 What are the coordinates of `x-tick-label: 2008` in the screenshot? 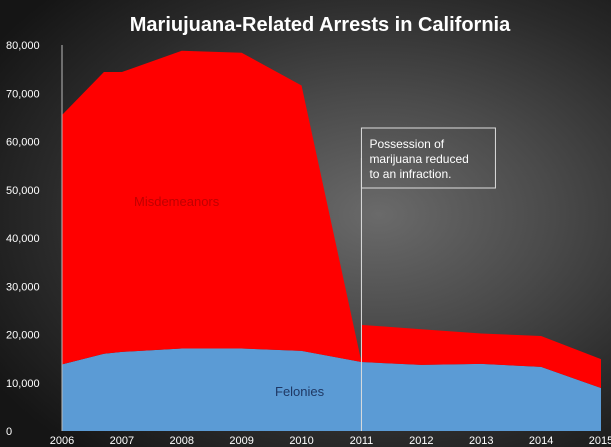 It's located at (182, 441).